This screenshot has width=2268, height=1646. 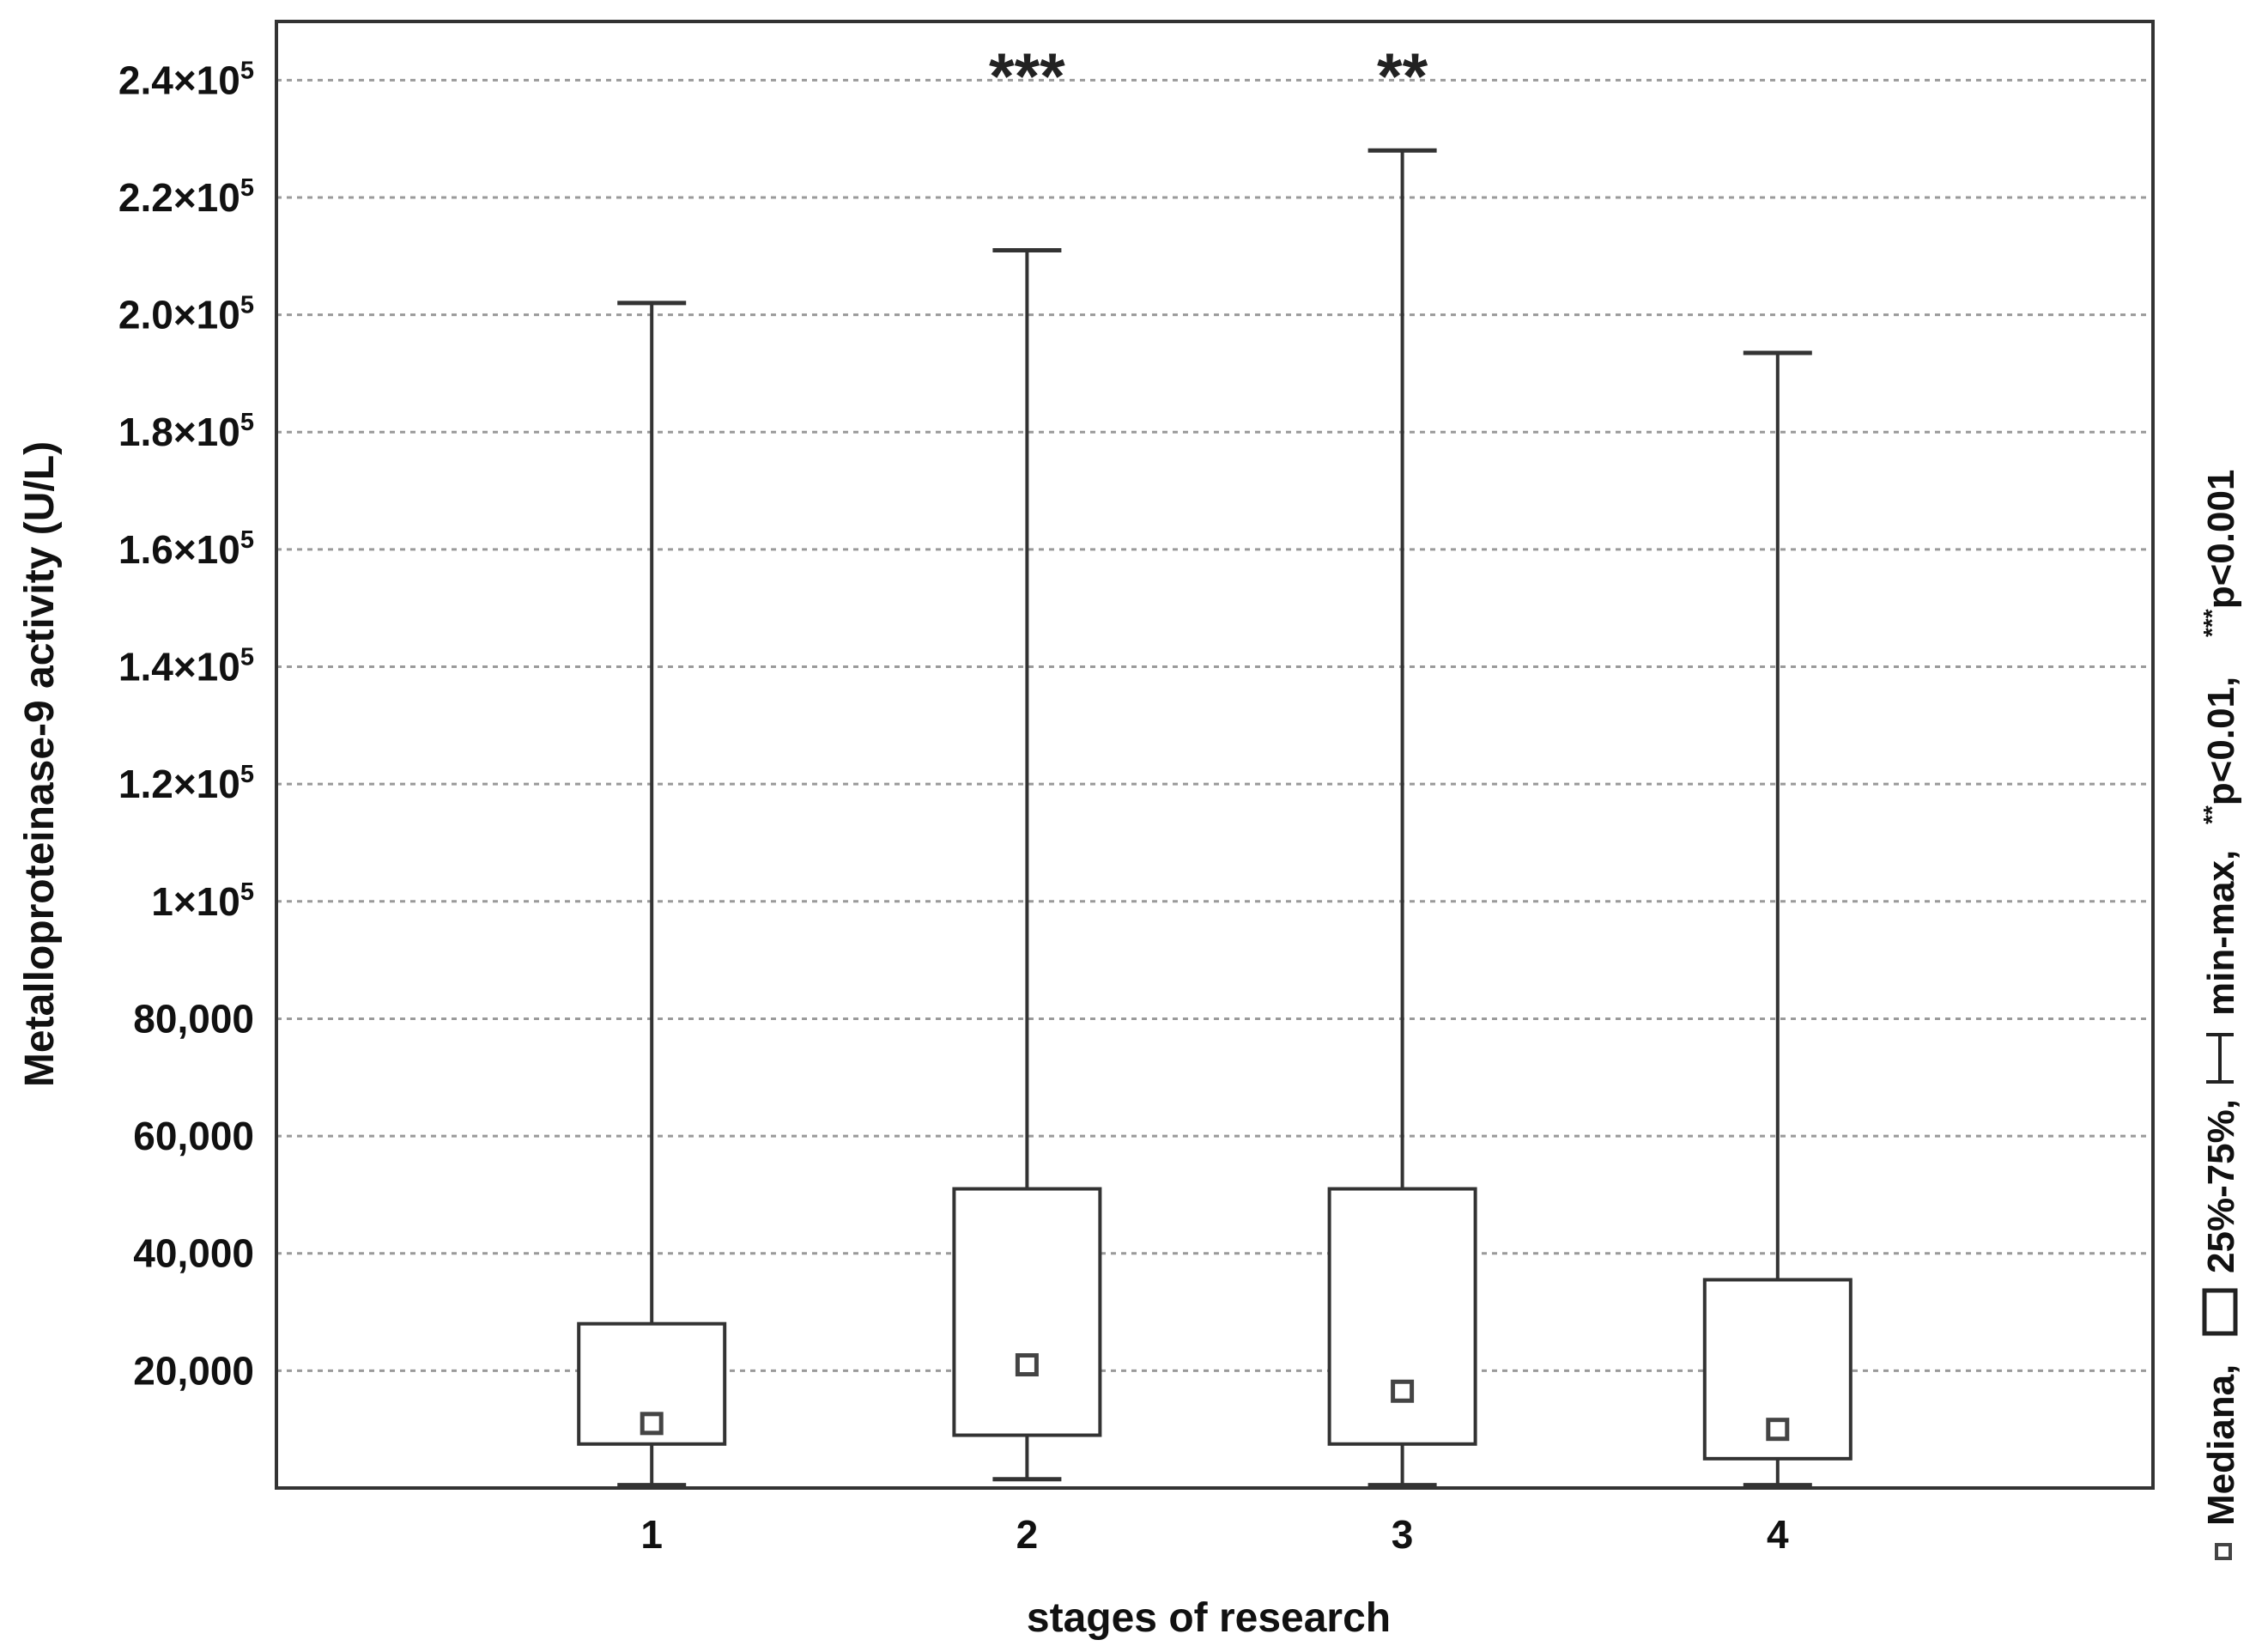 What do you see at coordinates (186, 432) in the screenshot?
I see `y-tick-label: 1.8×105` at bounding box center [186, 432].